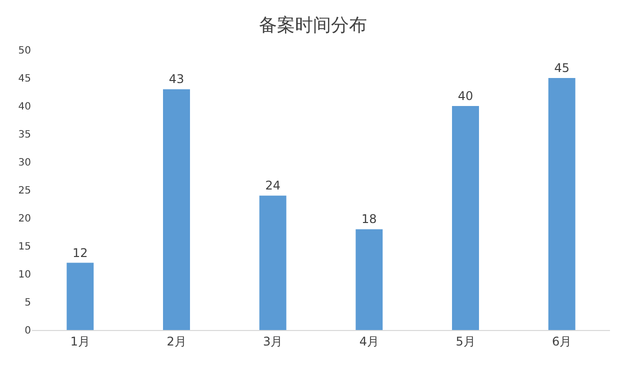 This screenshot has width=626, height=365. What do you see at coordinates (176, 341) in the screenshot?
I see `x-tick-label: 2月` at bounding box center [176, 341].